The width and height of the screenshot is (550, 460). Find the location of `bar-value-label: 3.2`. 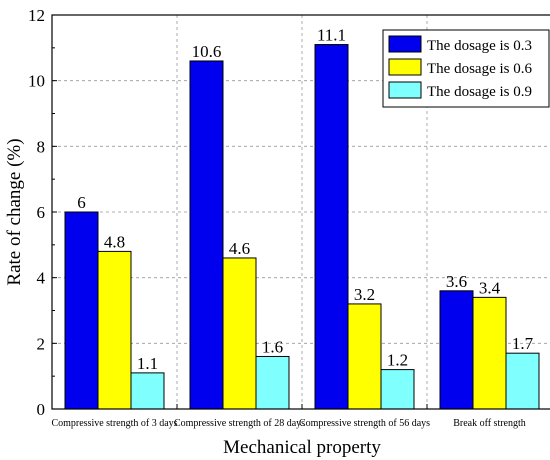

bar-value-label: 3.2 is located at coordinates (364, 294).